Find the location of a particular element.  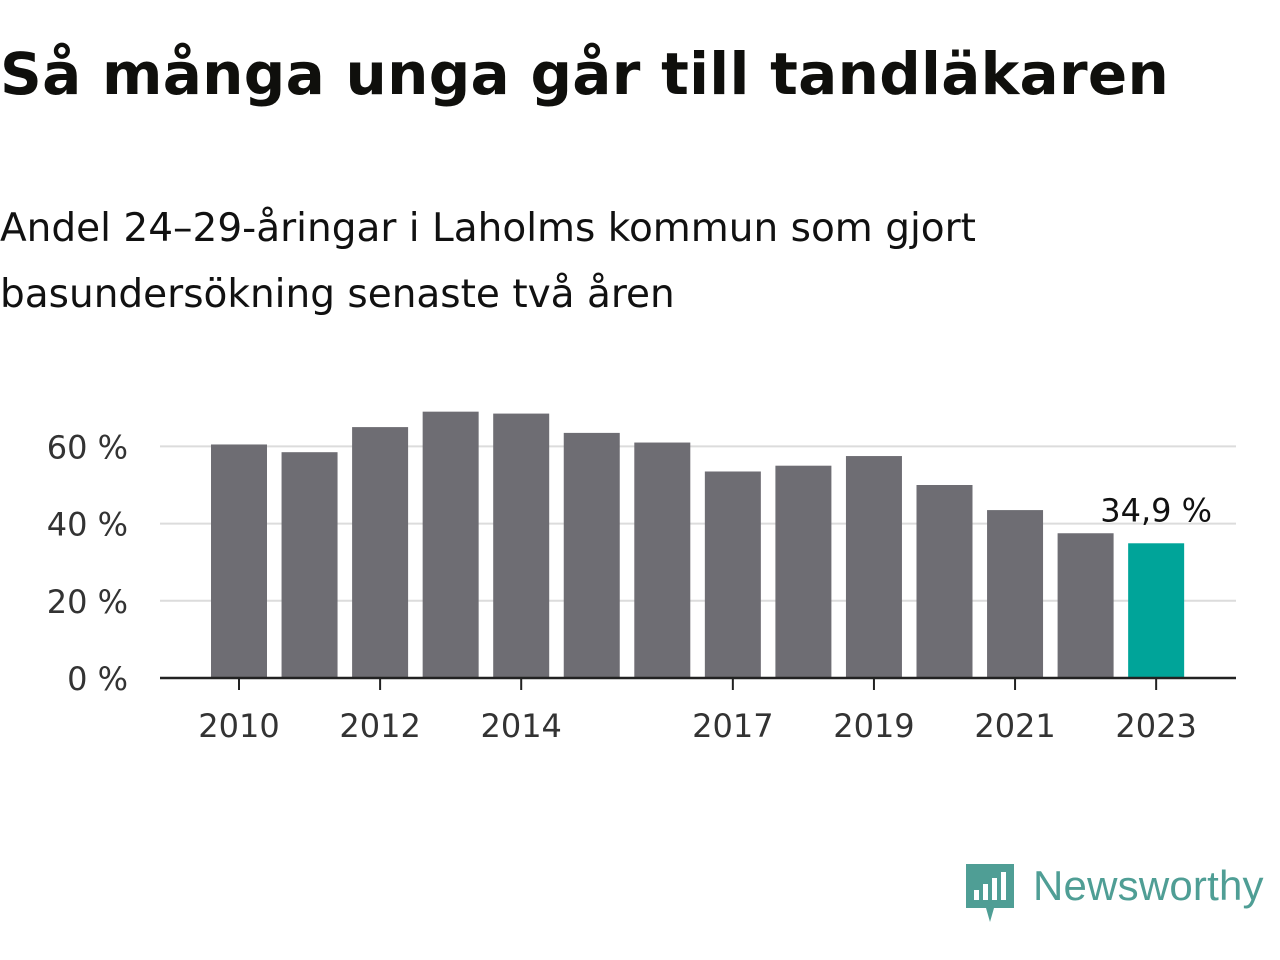

y-tick-label: 40 % is located at coordinates (87, 525).